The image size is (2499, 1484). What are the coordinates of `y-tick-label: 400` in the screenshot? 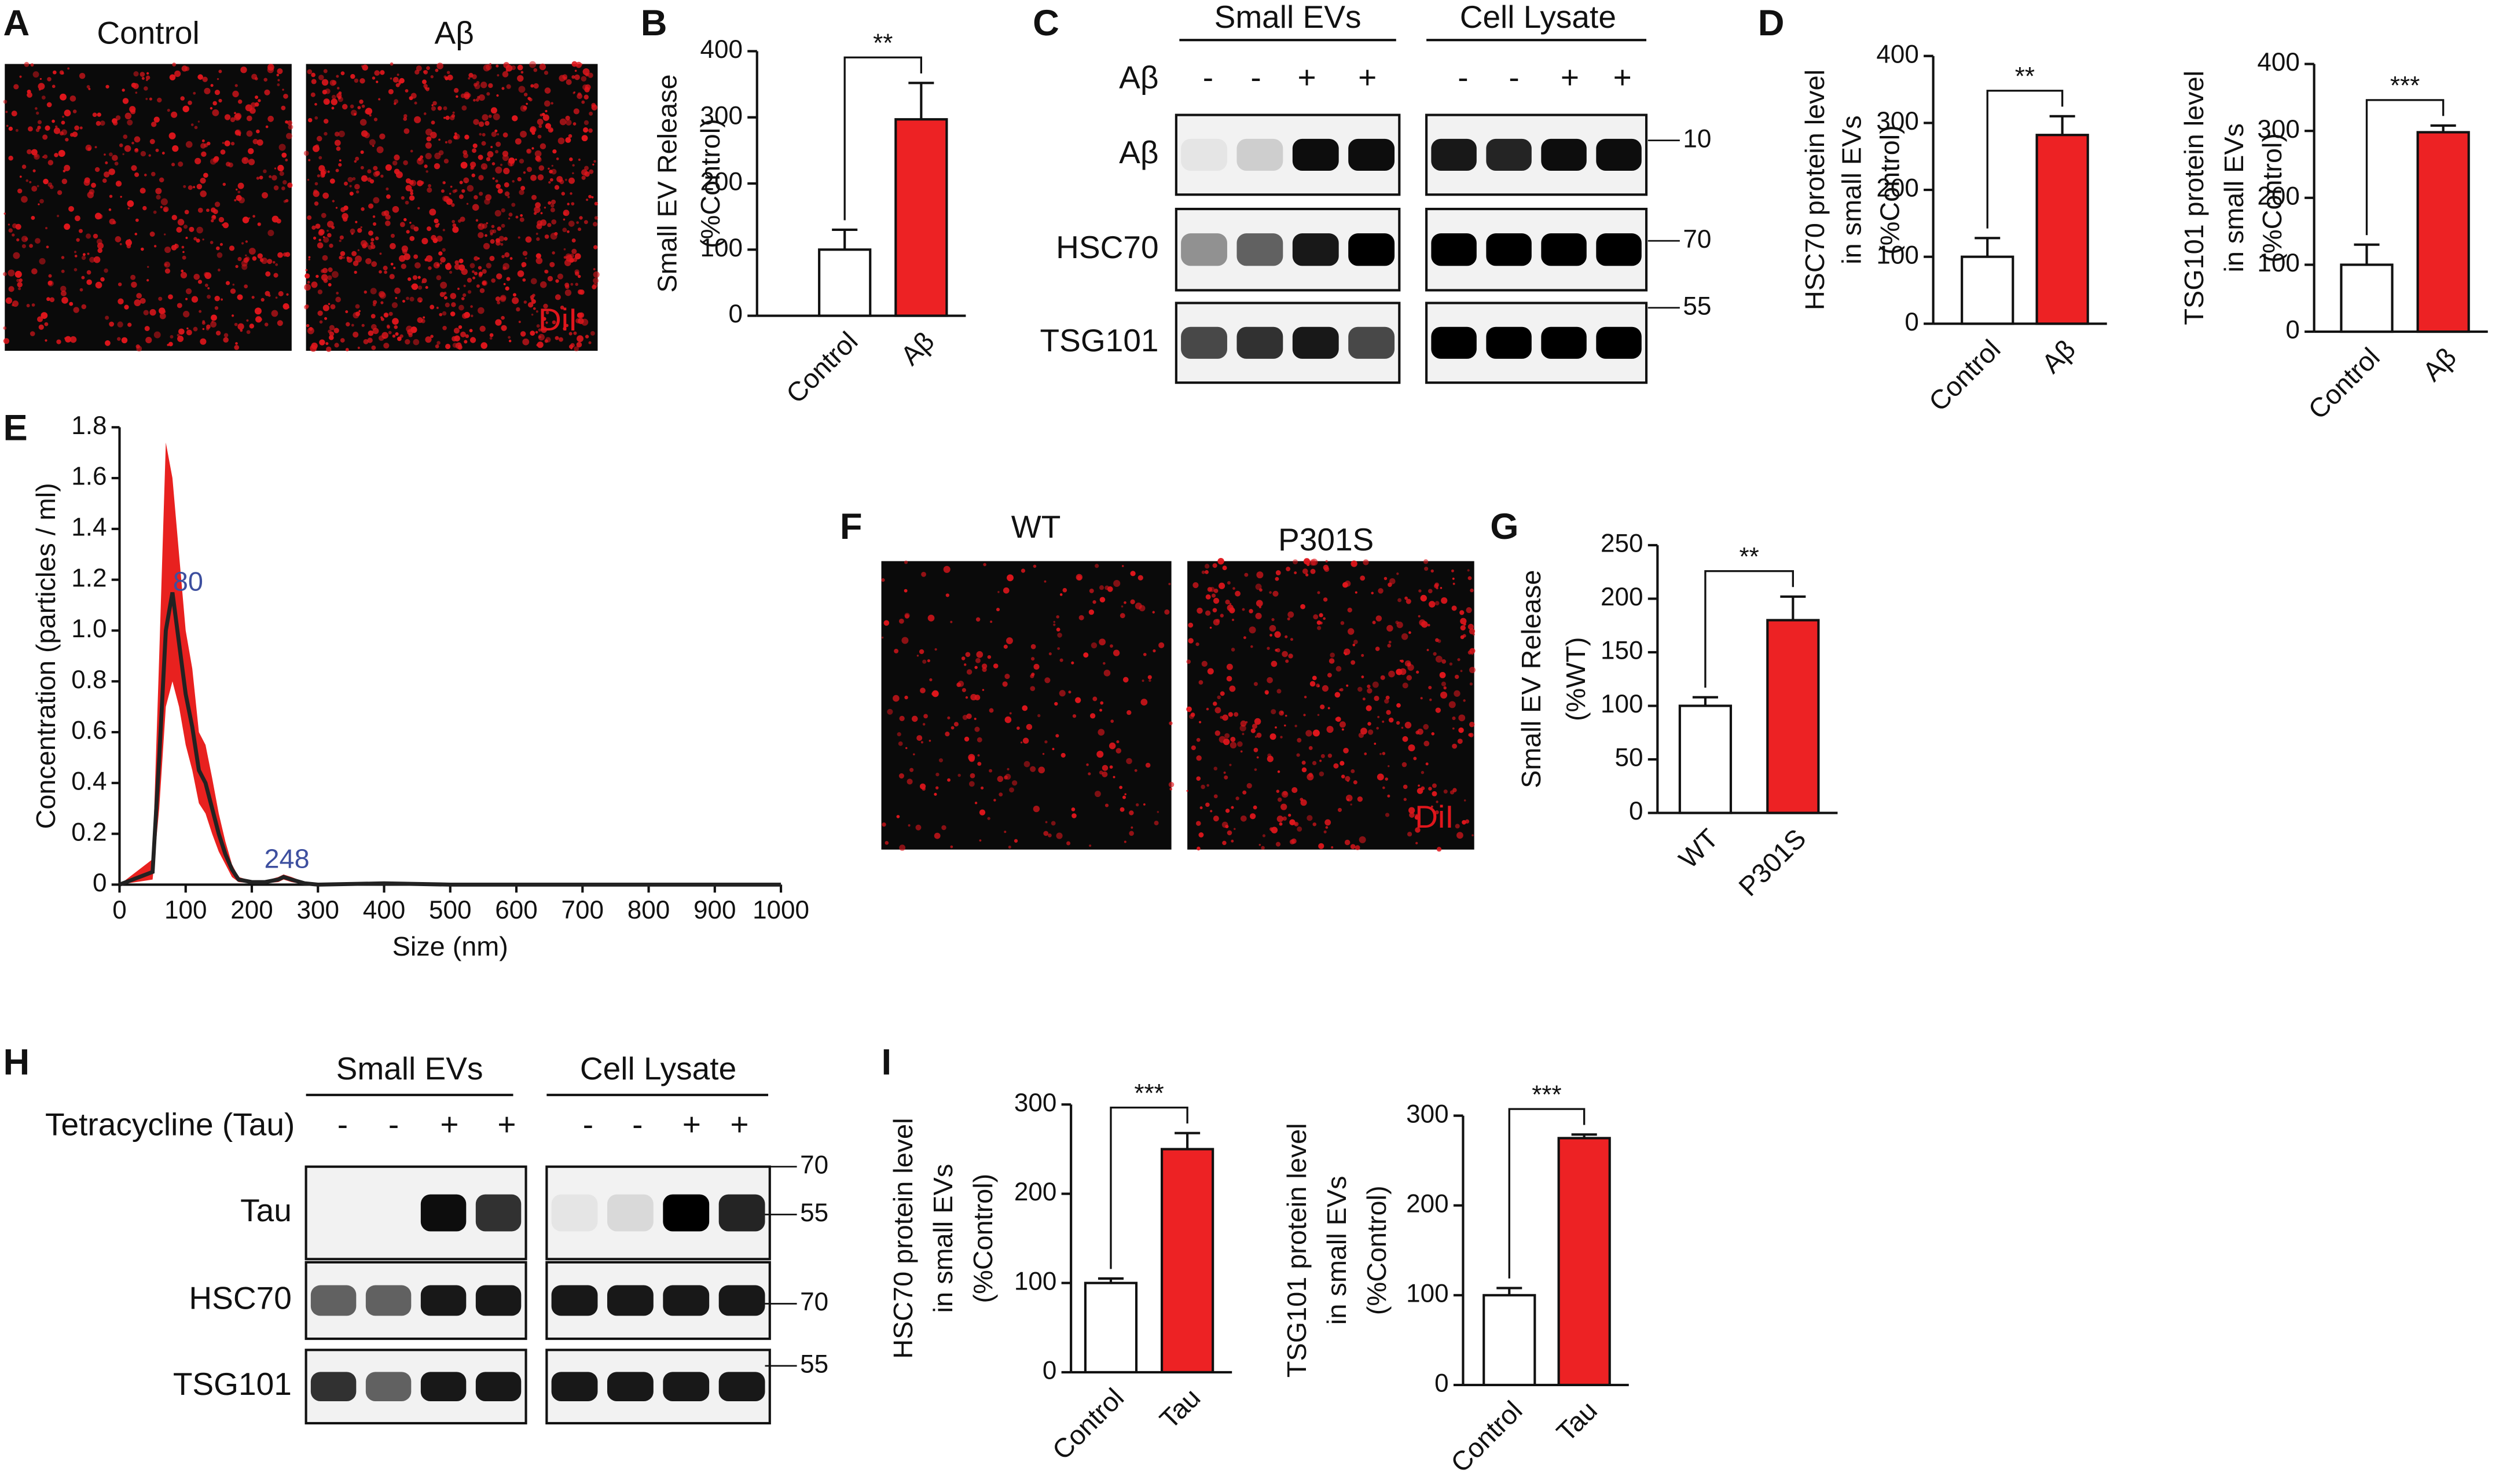 It's located at (1897, 54).